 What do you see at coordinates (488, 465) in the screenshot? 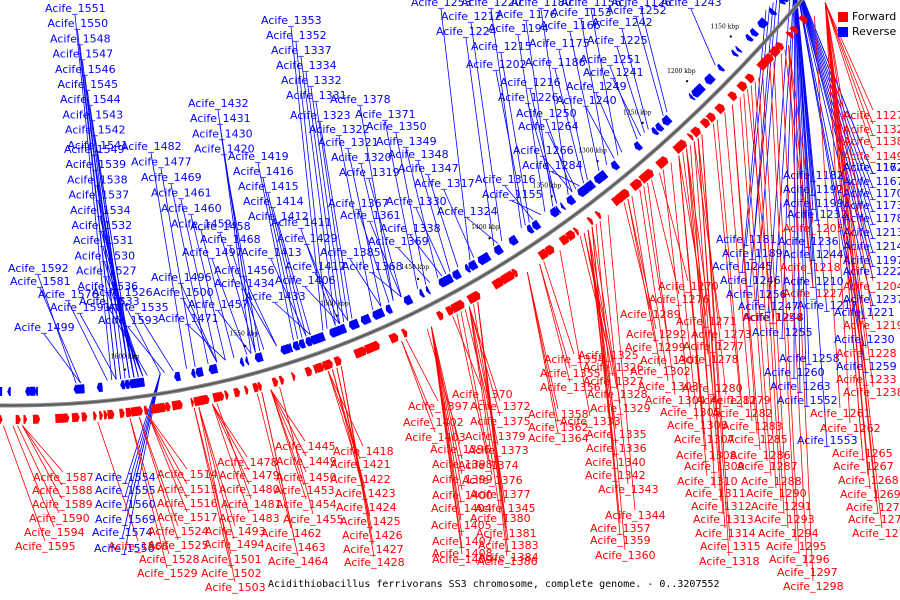
I see `forward-gene-label: Acife_1374` at bounding box center [488, 465].